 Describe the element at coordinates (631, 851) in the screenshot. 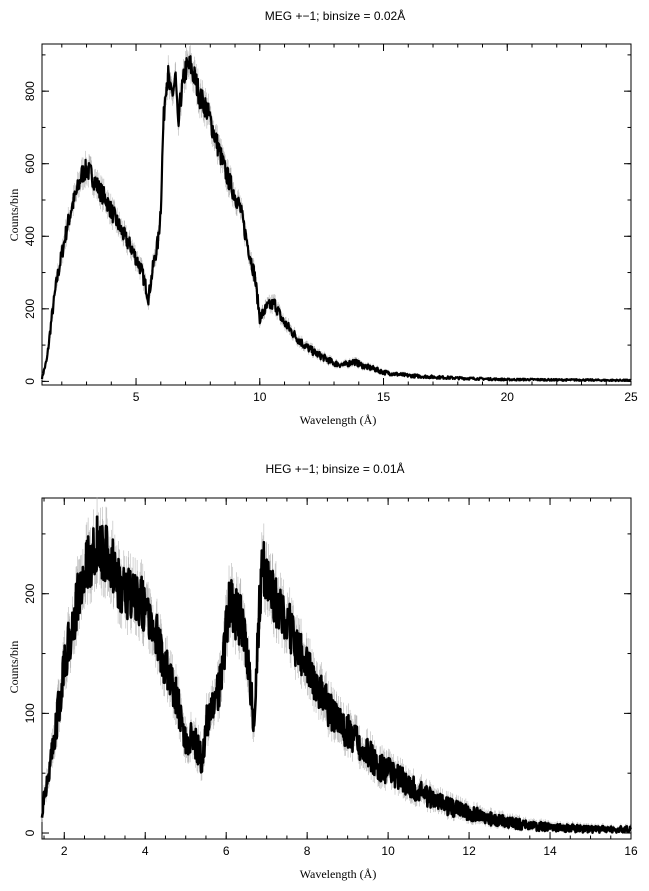

I see `bottom-x-tick-label: 16` at that location.